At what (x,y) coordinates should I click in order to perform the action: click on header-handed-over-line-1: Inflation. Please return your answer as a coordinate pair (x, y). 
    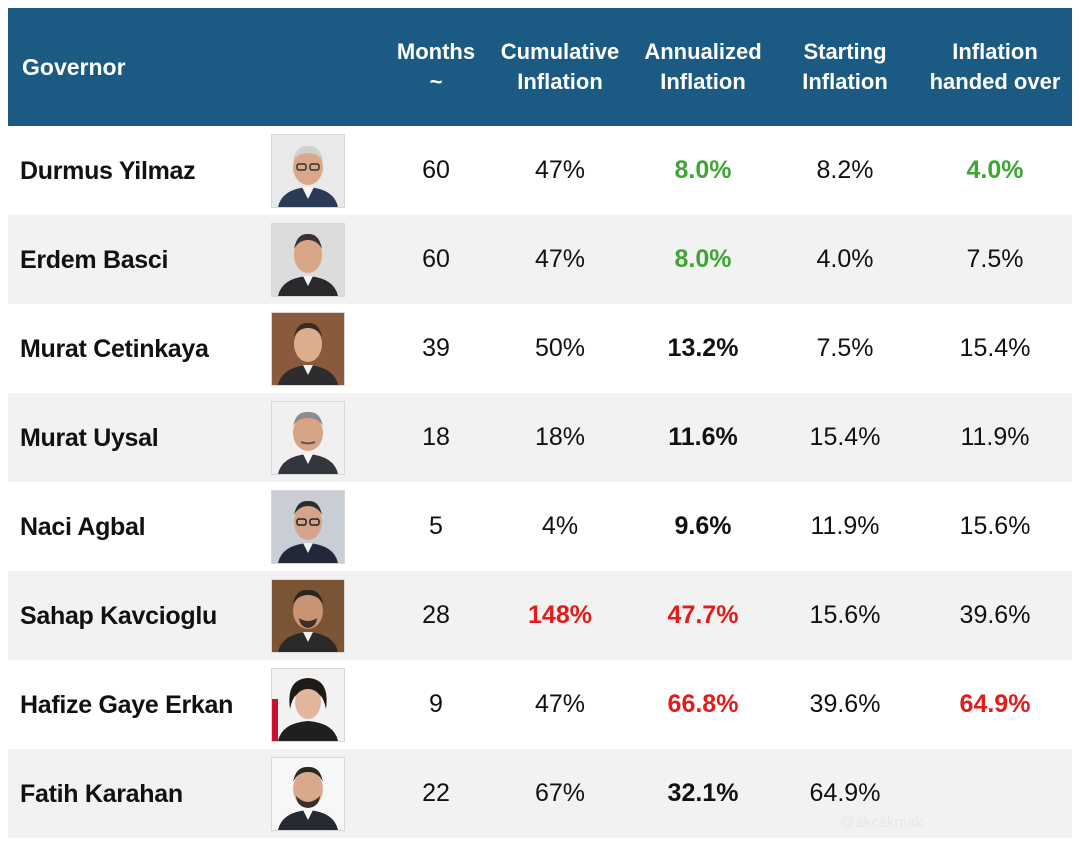
    Looking at the image, I should click on (995, 51).